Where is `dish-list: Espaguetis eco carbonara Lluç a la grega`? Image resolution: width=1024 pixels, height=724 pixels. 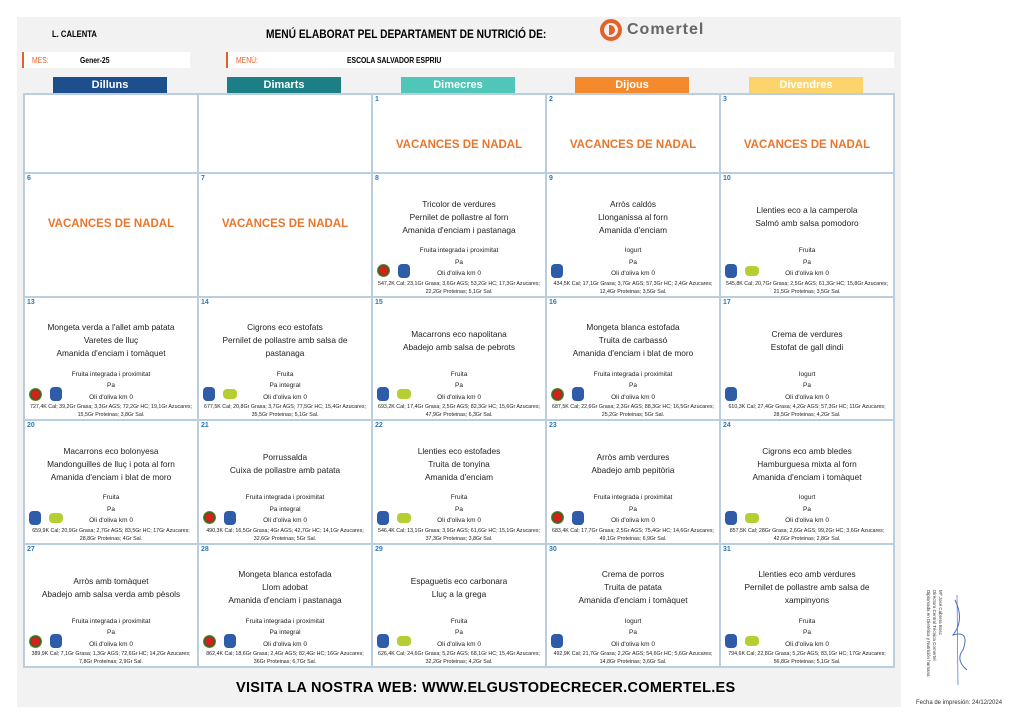
dish-list: Espaguetis eco carbonara Lluç a la grega is located at coordinates (459, 588).